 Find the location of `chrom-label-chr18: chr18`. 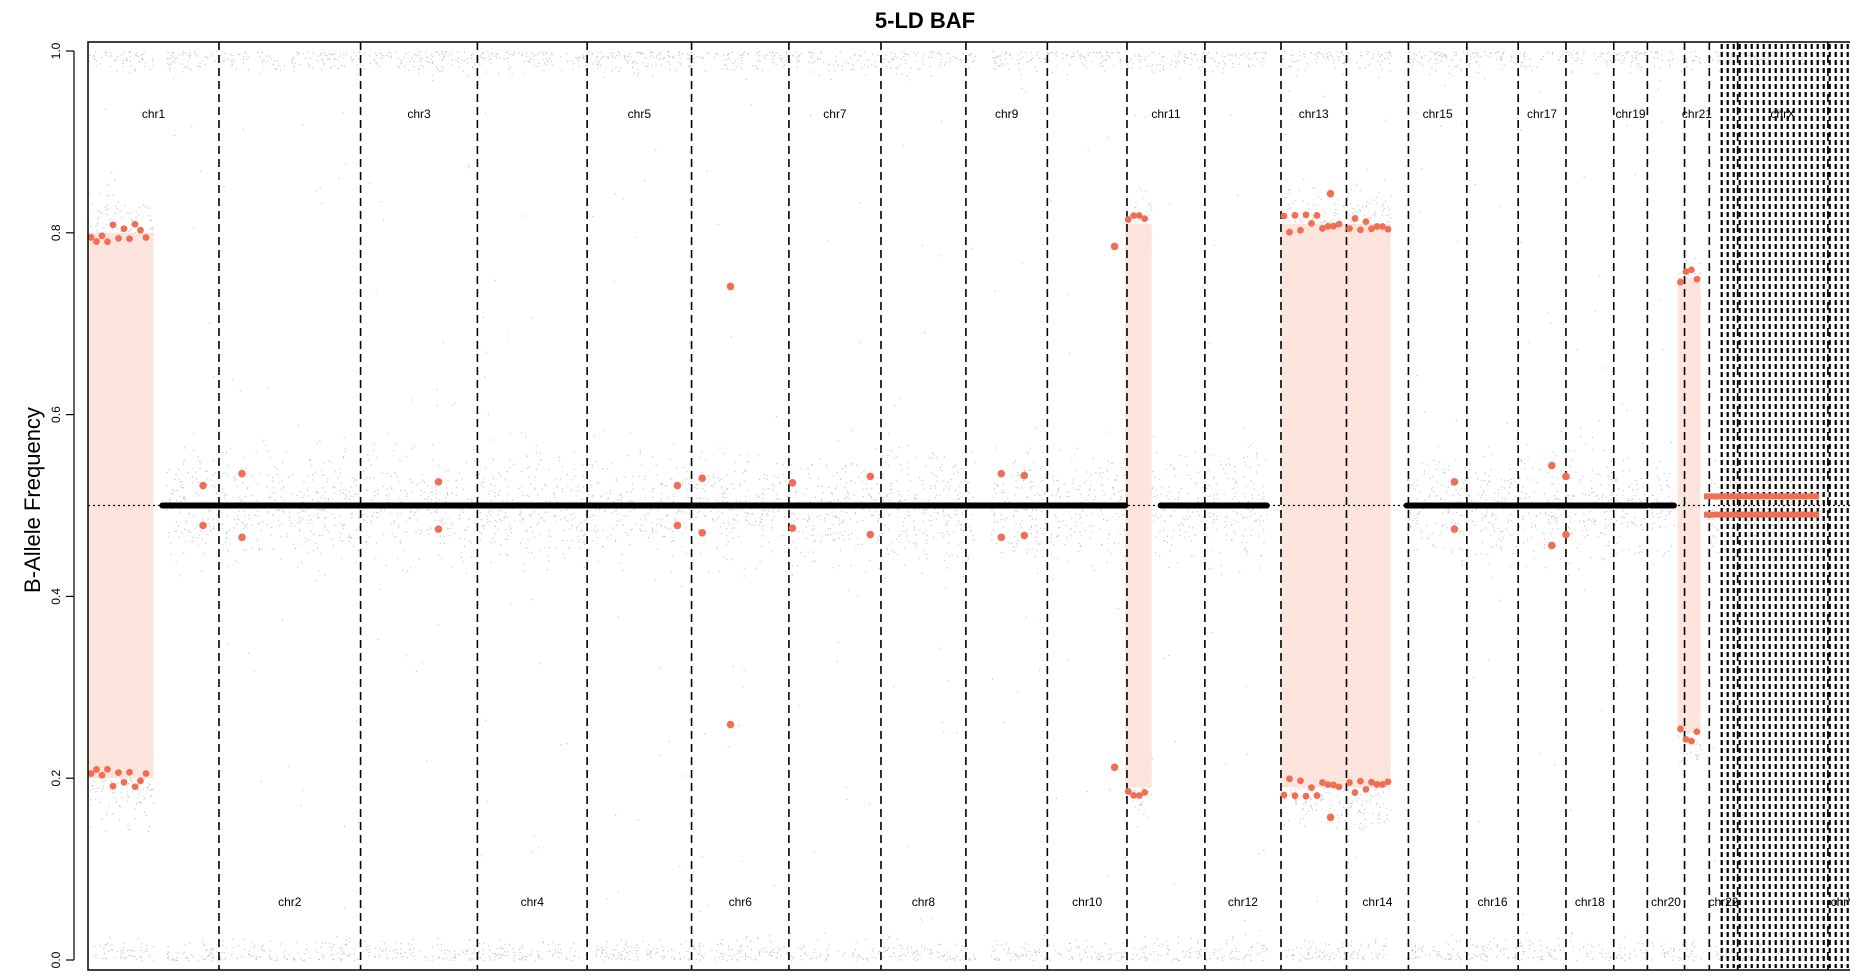

chrom-label-chr18: chr18 is located at coordinates (1590, 902).